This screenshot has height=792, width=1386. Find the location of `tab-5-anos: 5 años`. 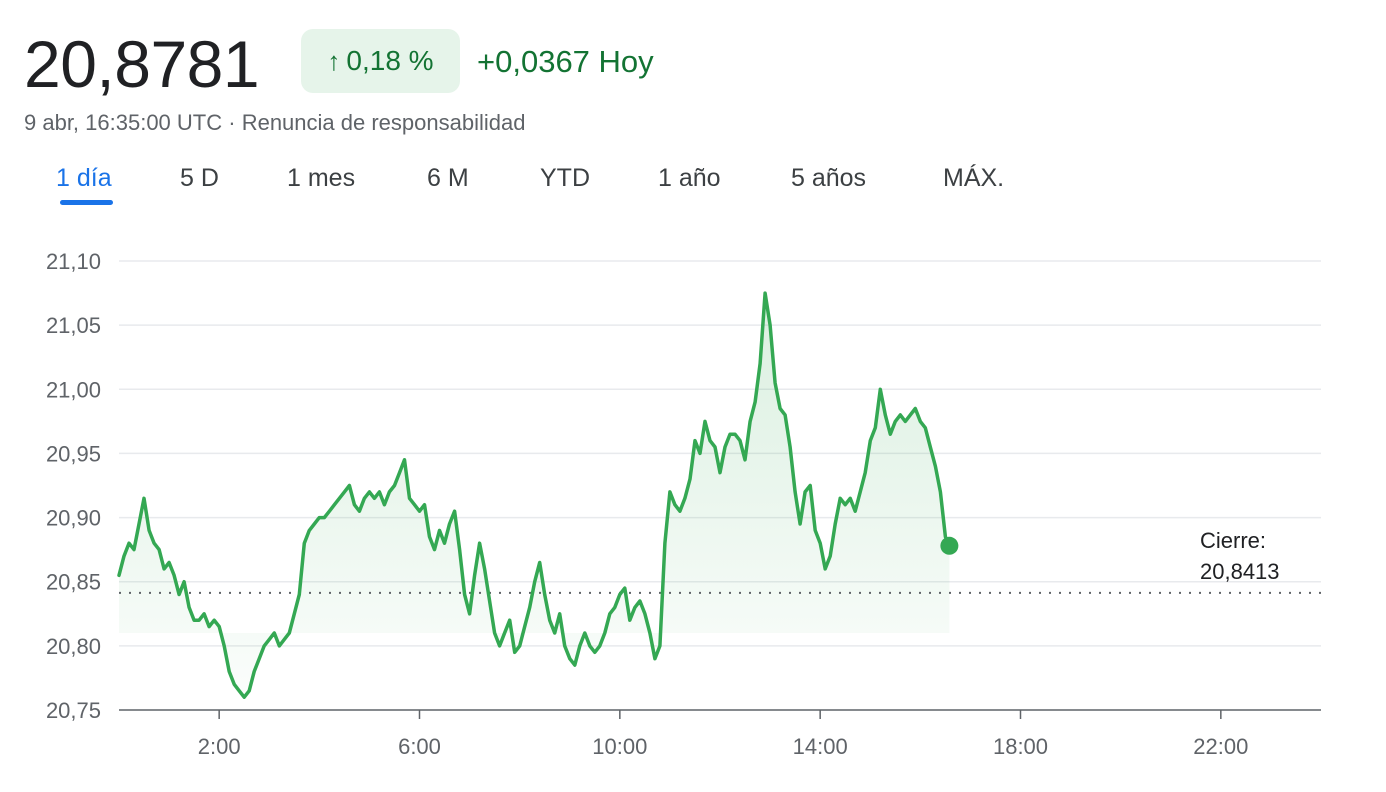

tab-5-anos: 5 años is located at coordinates (829, 178).